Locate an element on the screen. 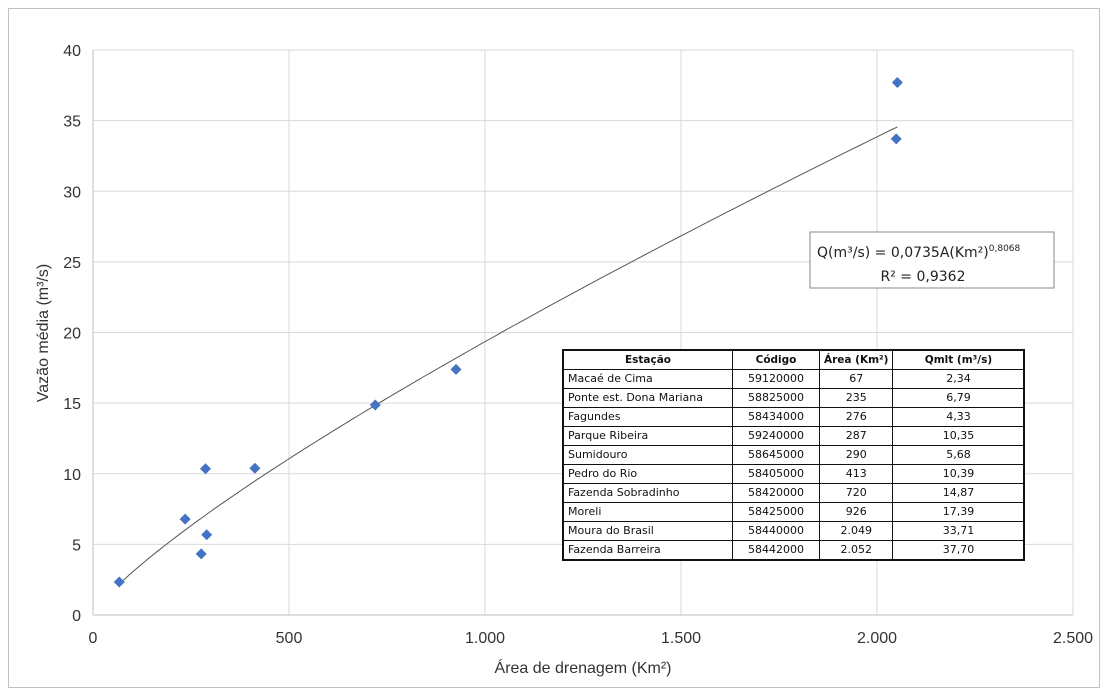 The width and height of the screenshot is (1108, 696). table-cell: 6,79 is located at coordinates (958, 398).